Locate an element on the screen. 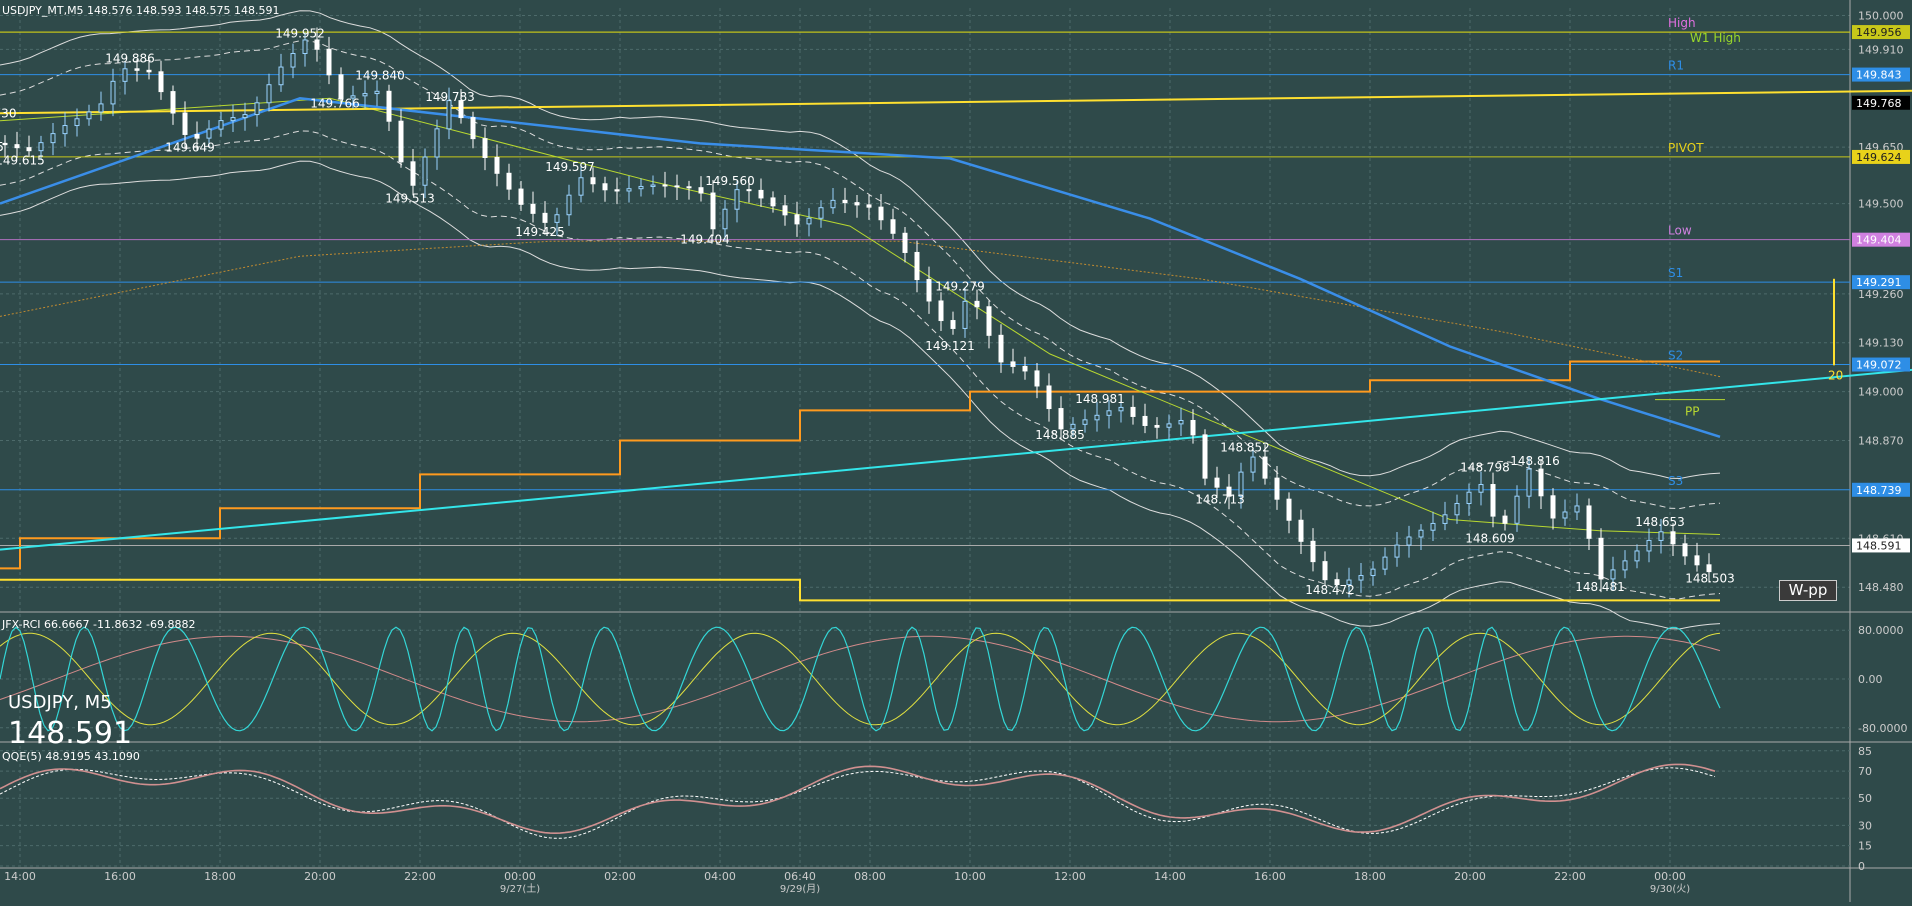  price-annotation: 149.649 is located at coordinates (190, 148).